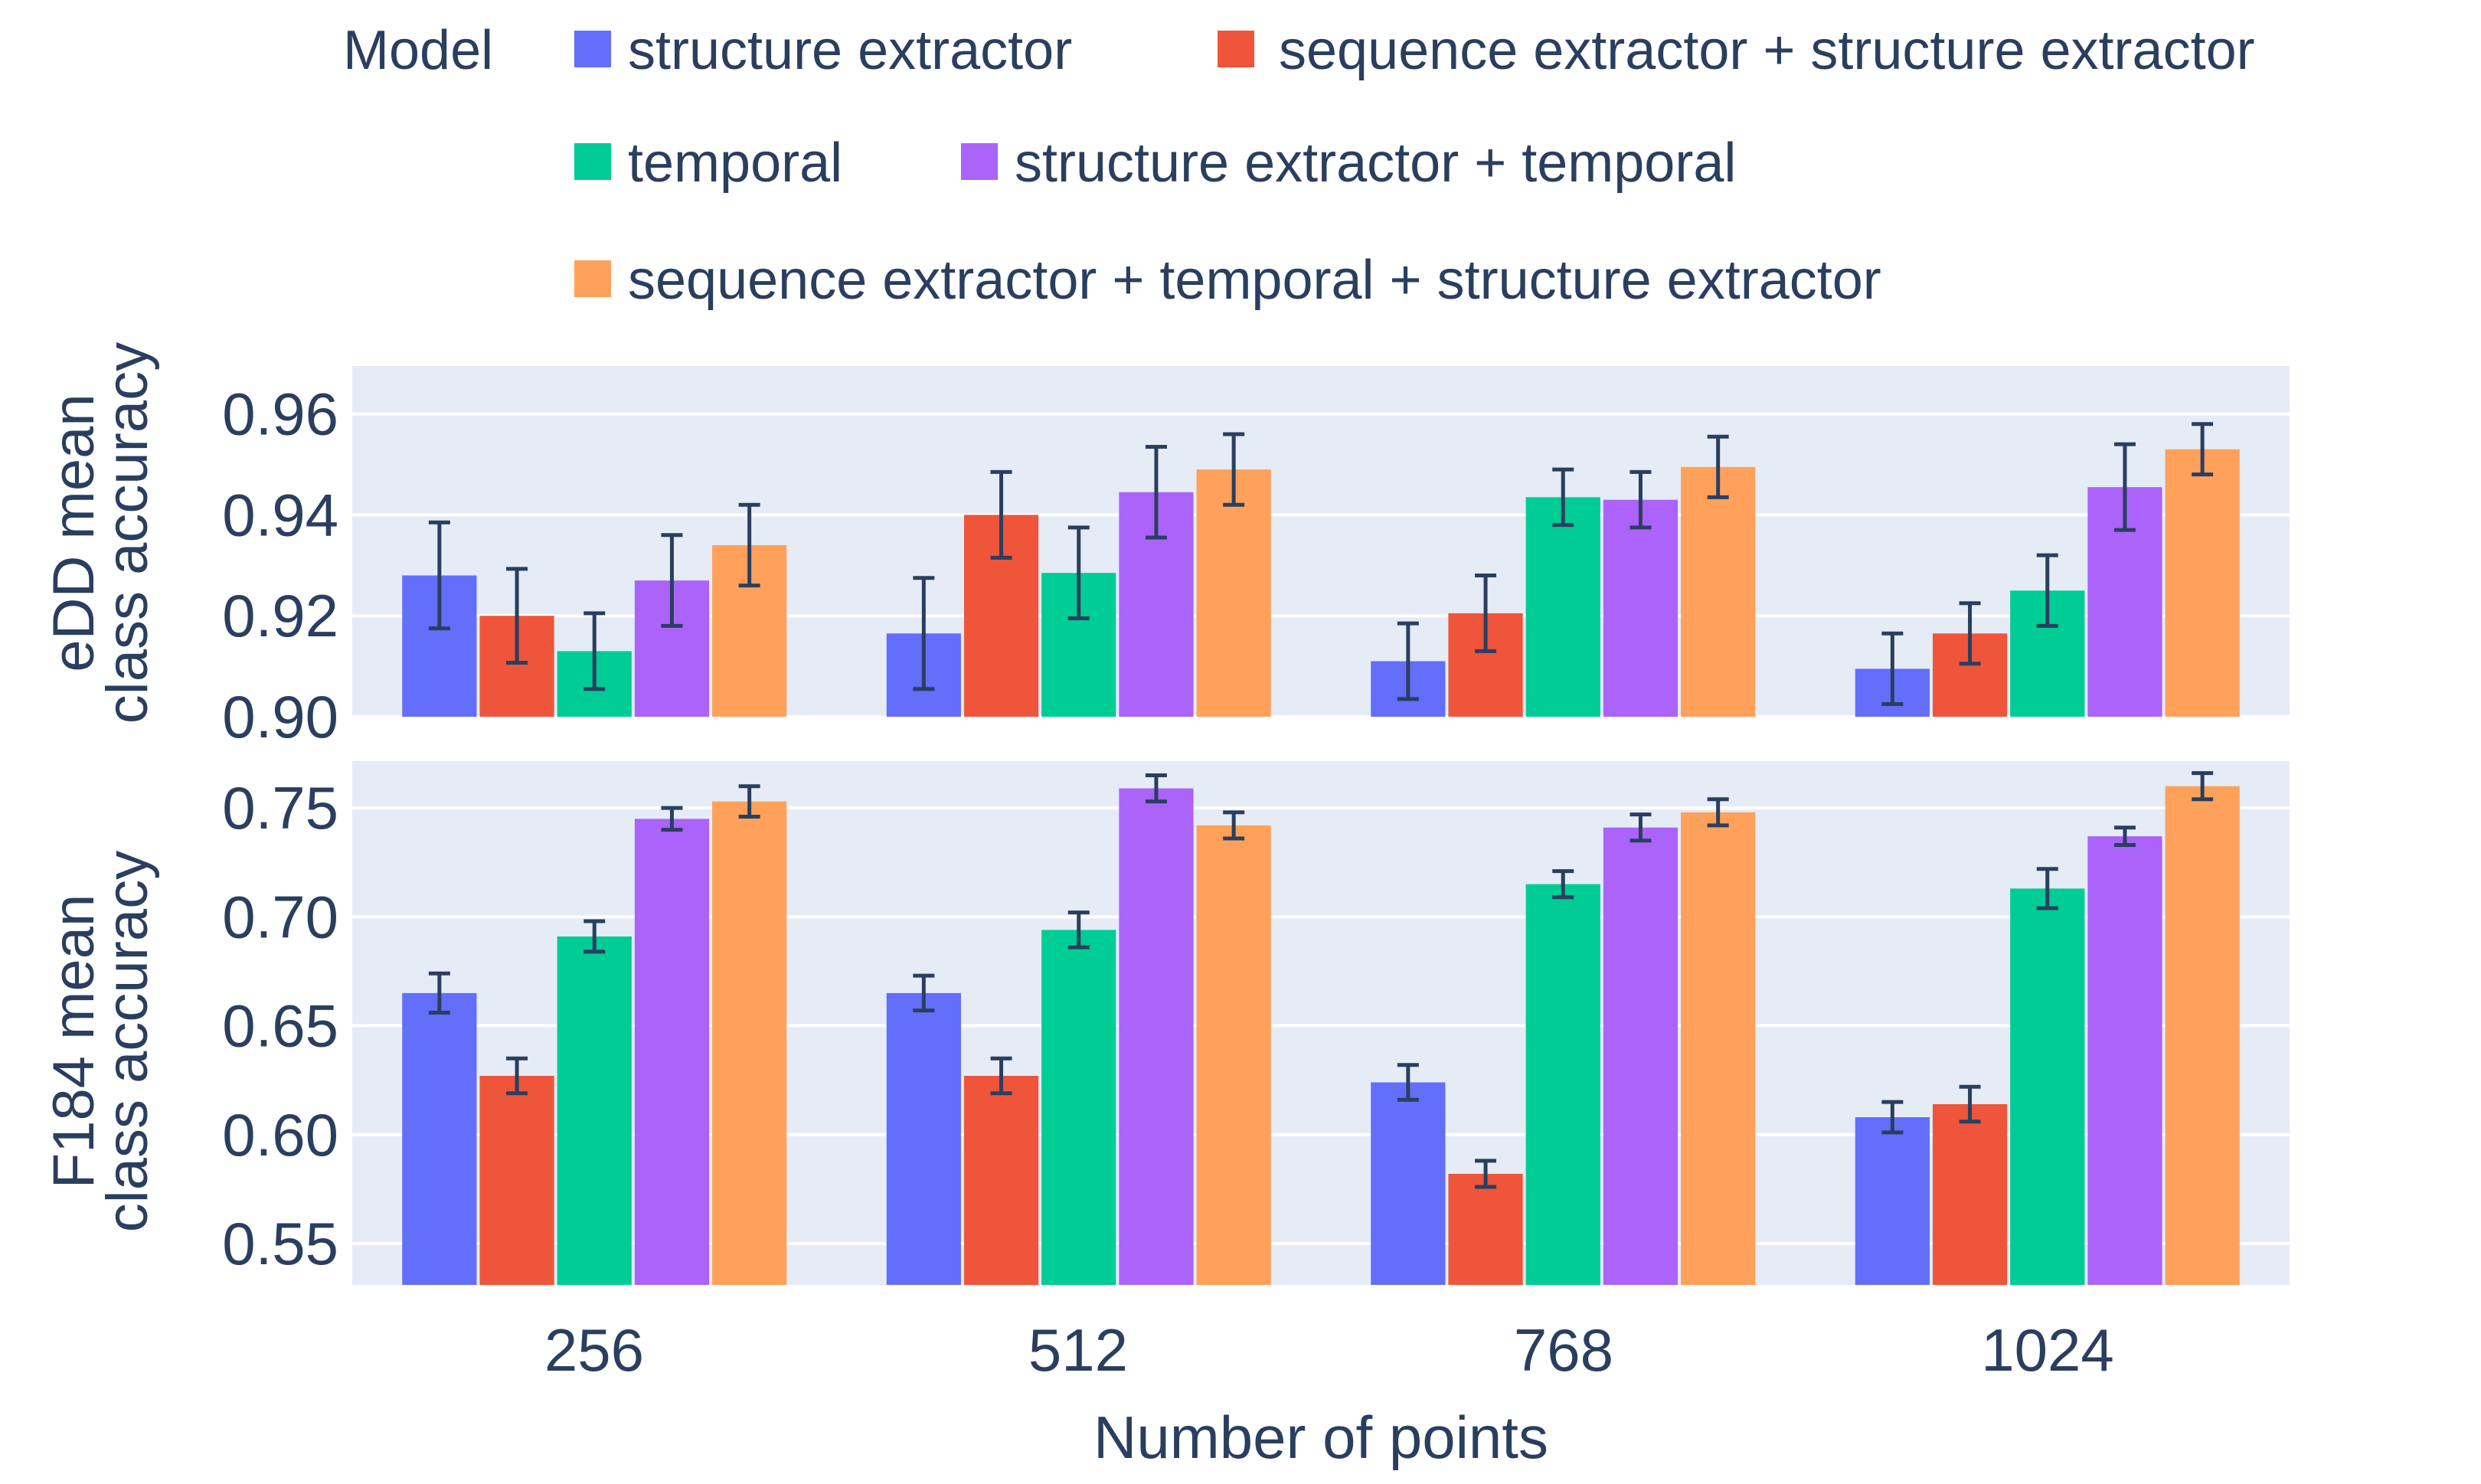  I want to click on y-tick-label: 0.55, so click(280, 1243).